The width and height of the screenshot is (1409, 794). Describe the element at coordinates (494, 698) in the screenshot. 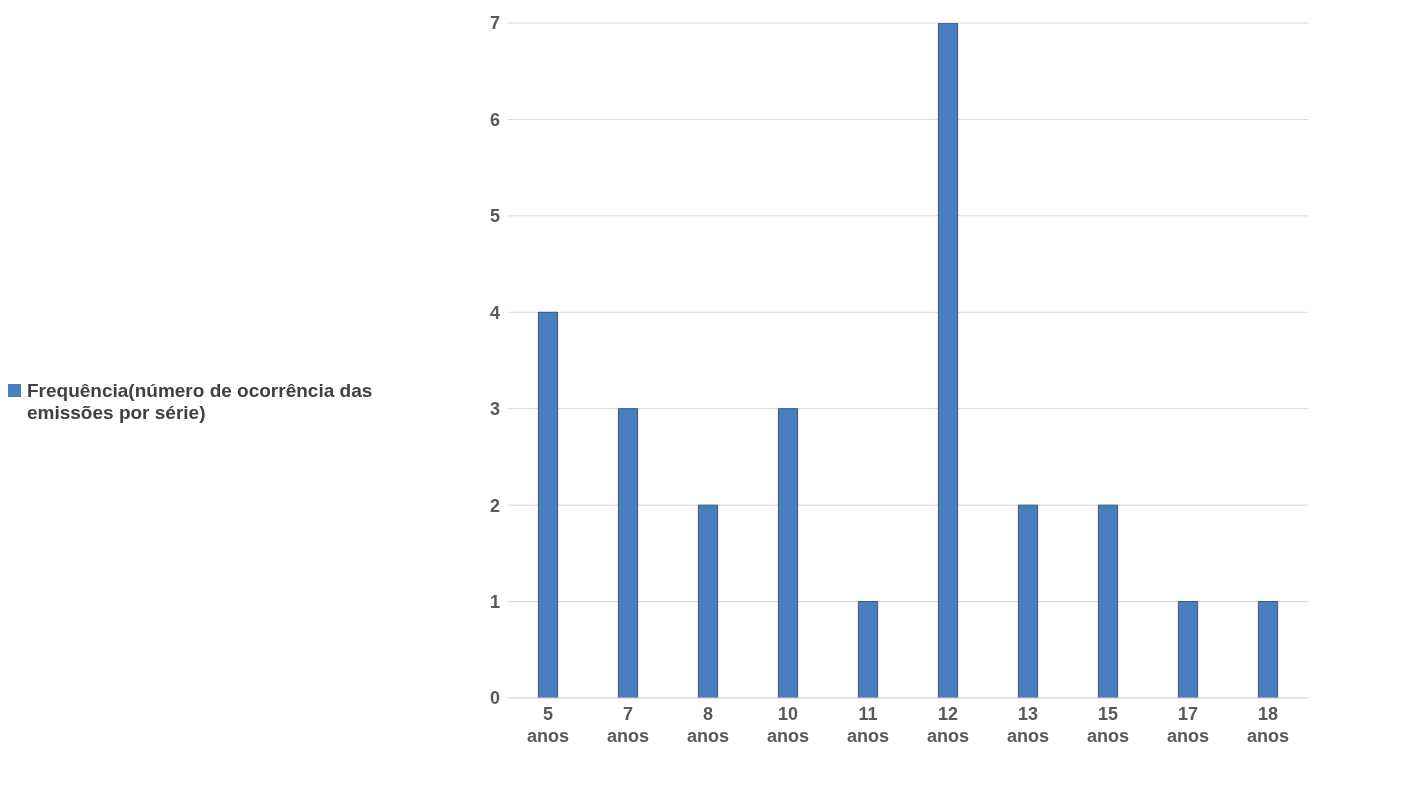

I see `y-tick-label: 0` at that location.